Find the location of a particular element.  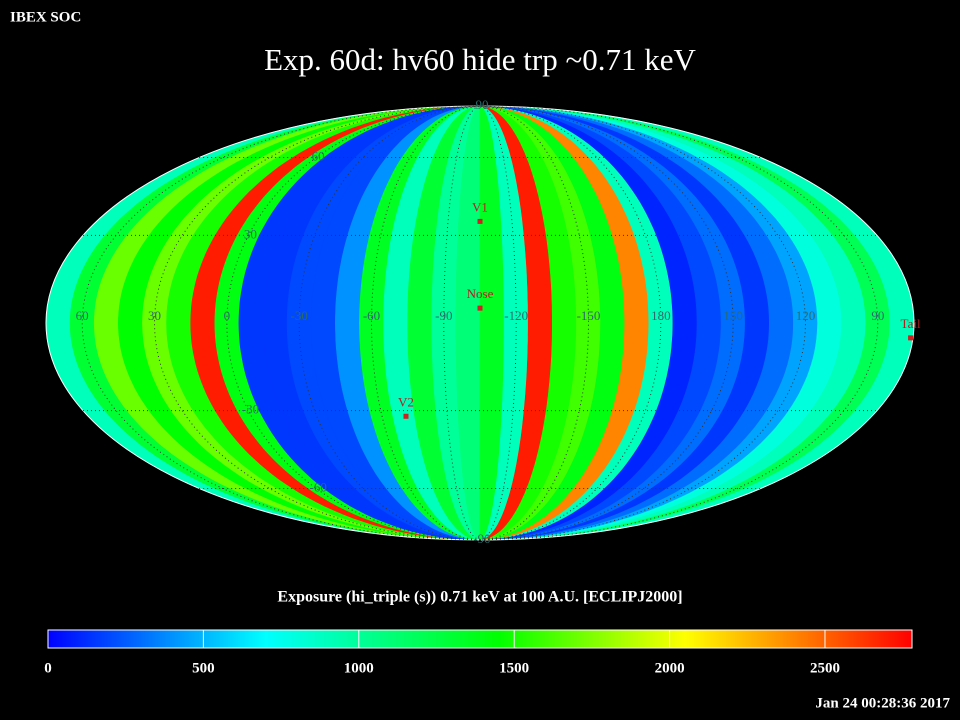

timestamp: Jan 24 00:28:36 2017 is located at coordinates (882, 703).